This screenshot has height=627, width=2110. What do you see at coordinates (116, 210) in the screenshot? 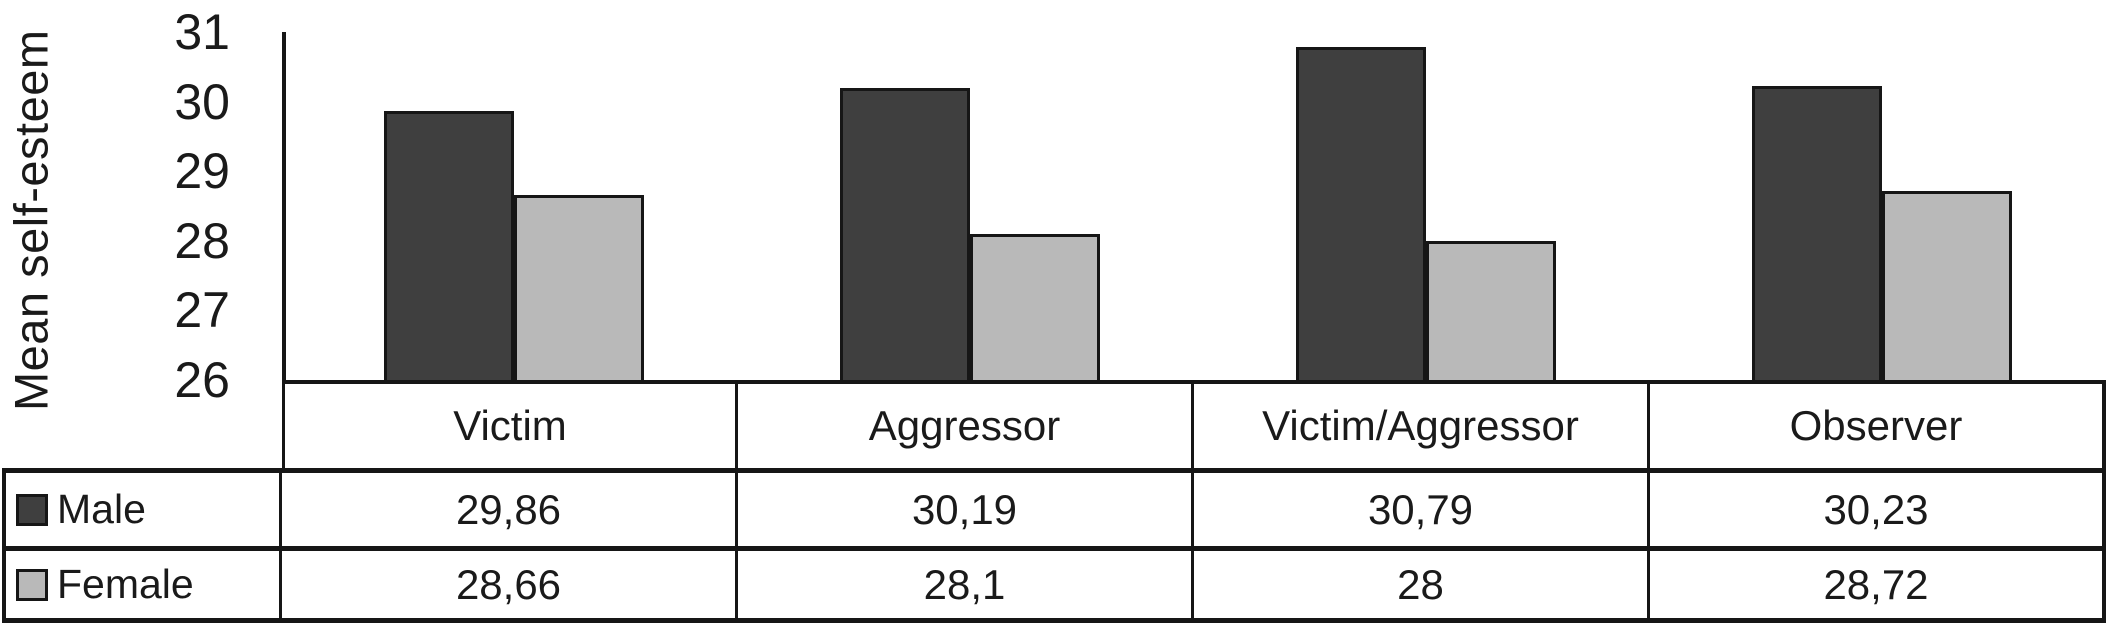
I see `y-axis-ticks: 31 30 29 28 27 26` at bounding box center [116, 210].